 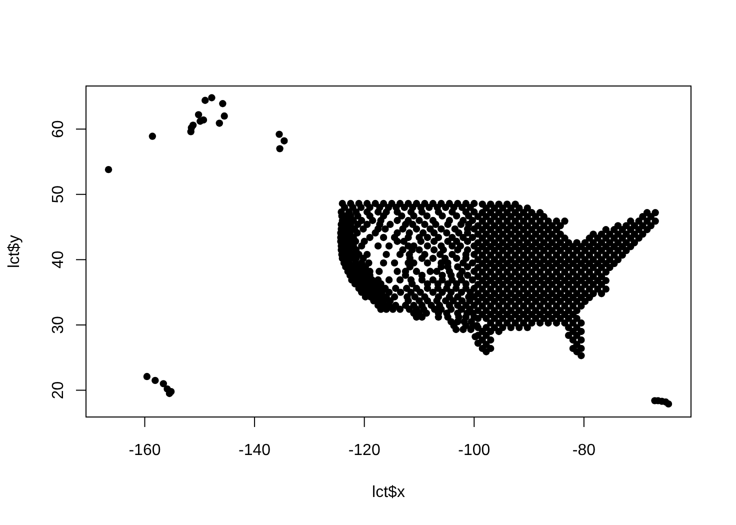 I want to click on x-tick-label: -80, so click(x=584, y=450).